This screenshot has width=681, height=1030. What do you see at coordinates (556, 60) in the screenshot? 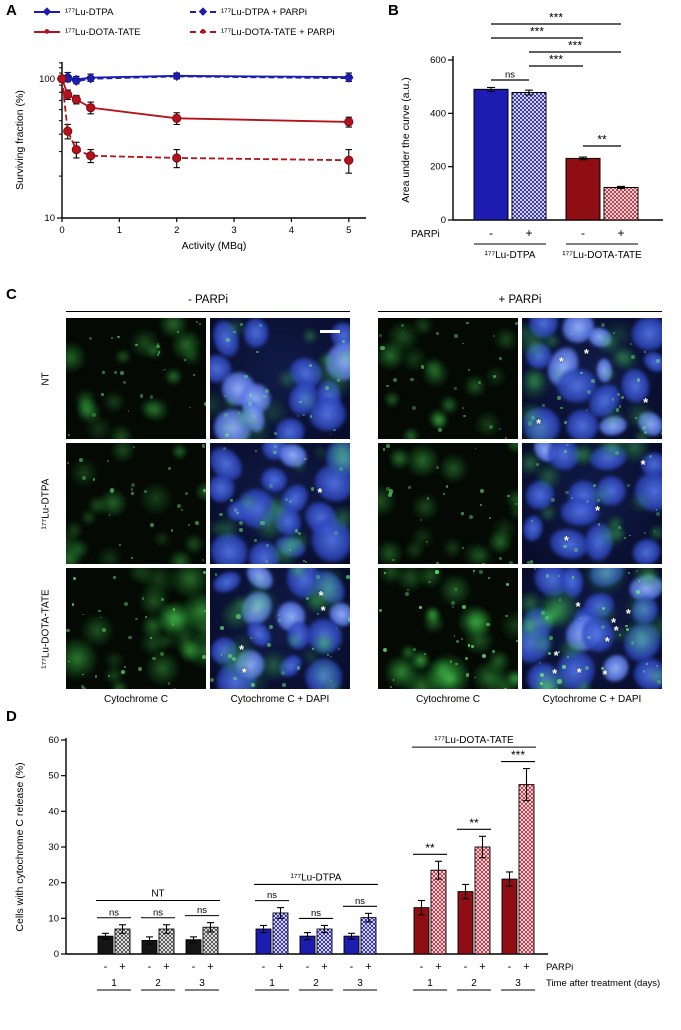
I see `sig-label: ***` at bounding box center [556, 60].